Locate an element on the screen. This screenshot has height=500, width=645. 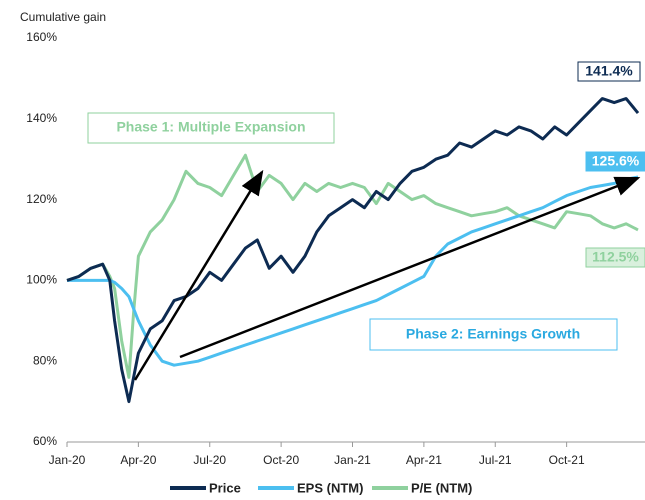
x-tick-label: Apr-20 is located at coordinates (138, 460).